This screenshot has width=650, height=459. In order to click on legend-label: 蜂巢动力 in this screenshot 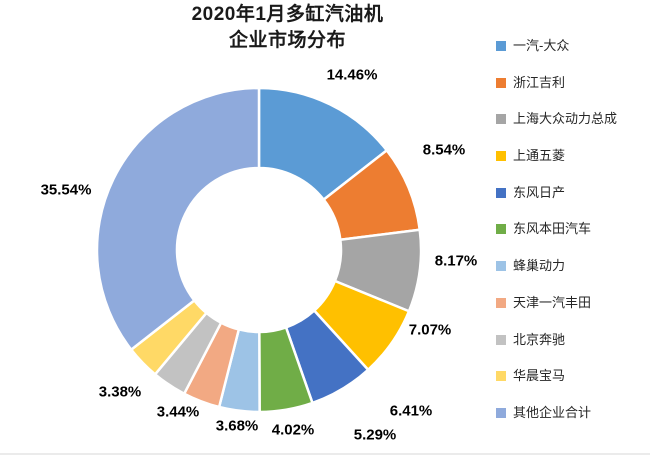, I will do `click(539, 266)`.